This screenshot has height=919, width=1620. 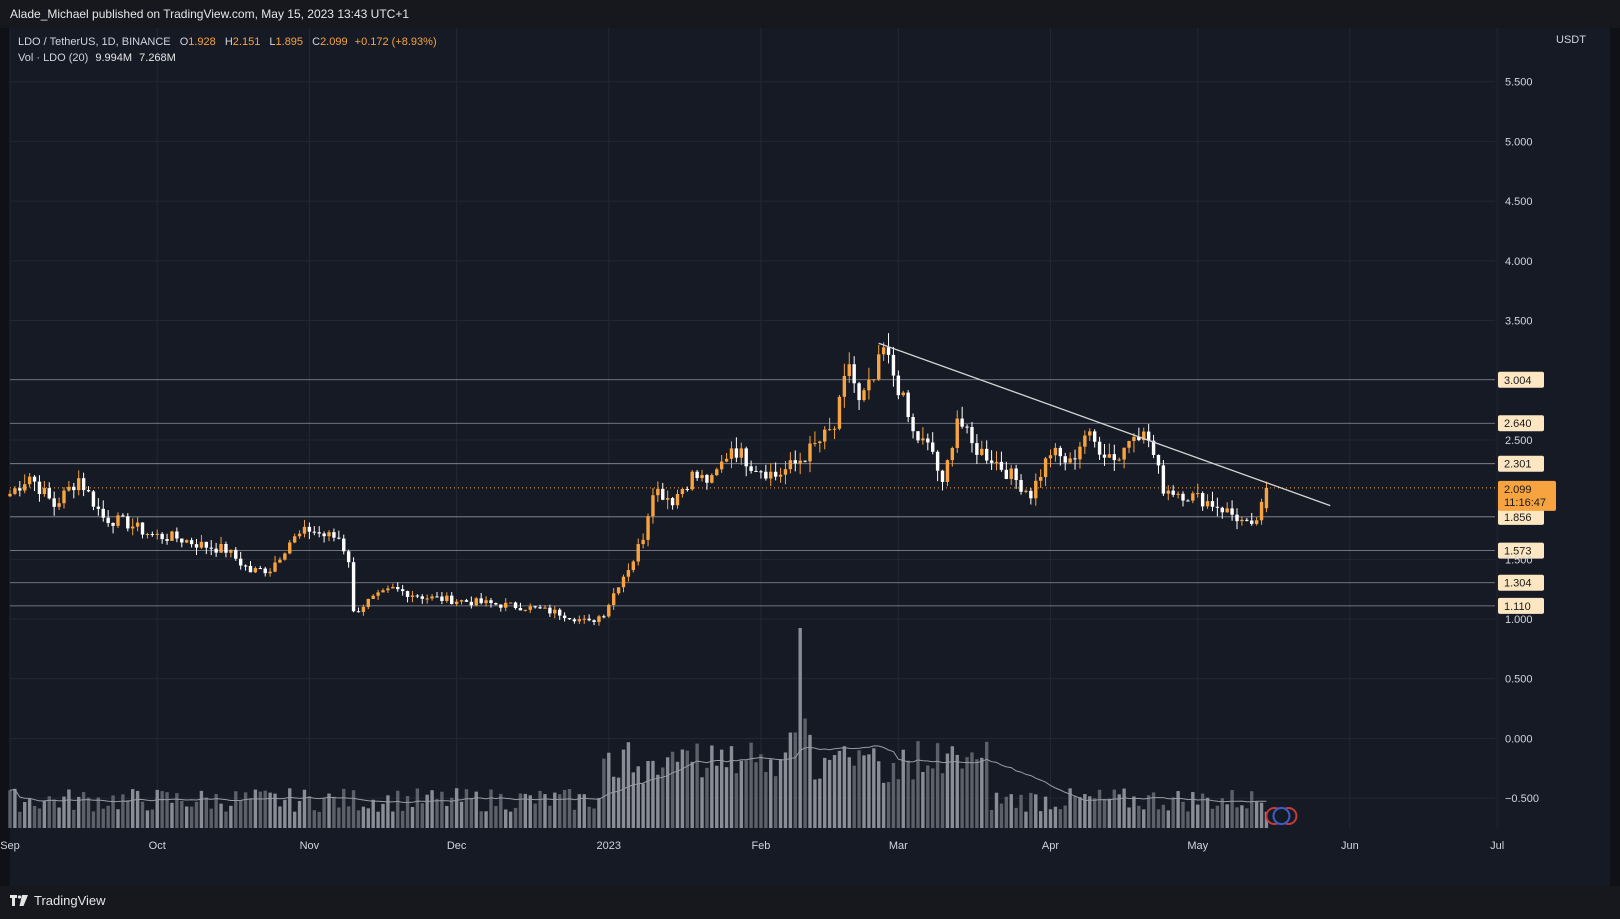 What do you see at coordinates (272, 42) in the screenshot?
I see `low-label: L` at bounding box center [272, 42].